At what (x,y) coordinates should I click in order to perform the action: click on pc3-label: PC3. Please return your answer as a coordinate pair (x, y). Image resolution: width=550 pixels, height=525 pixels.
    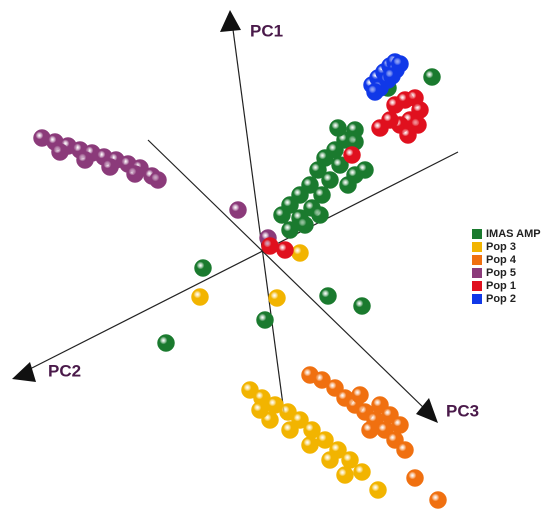
    Looking at the image, I should click on (462, 410).